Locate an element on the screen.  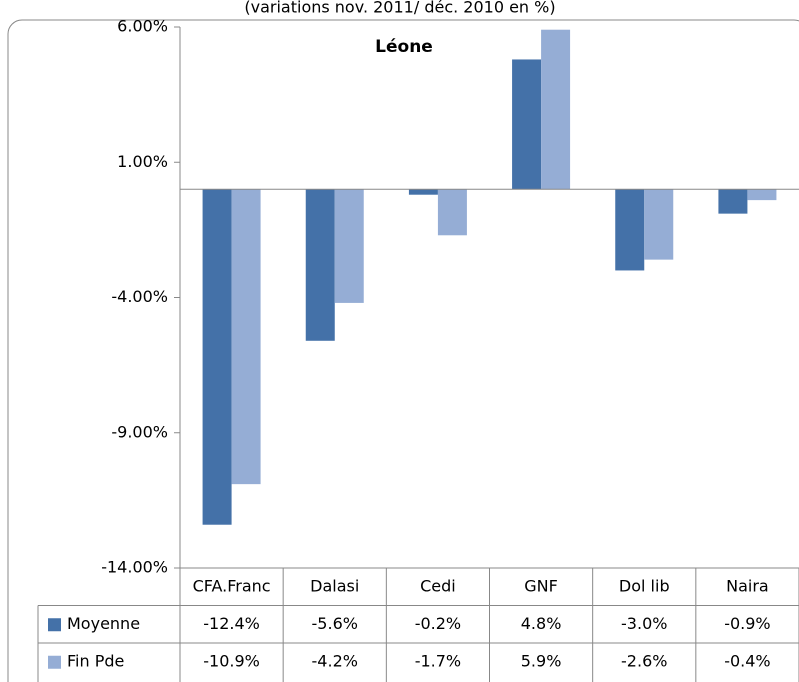
table-value: -5.6% is located at coordinates (335, 623).